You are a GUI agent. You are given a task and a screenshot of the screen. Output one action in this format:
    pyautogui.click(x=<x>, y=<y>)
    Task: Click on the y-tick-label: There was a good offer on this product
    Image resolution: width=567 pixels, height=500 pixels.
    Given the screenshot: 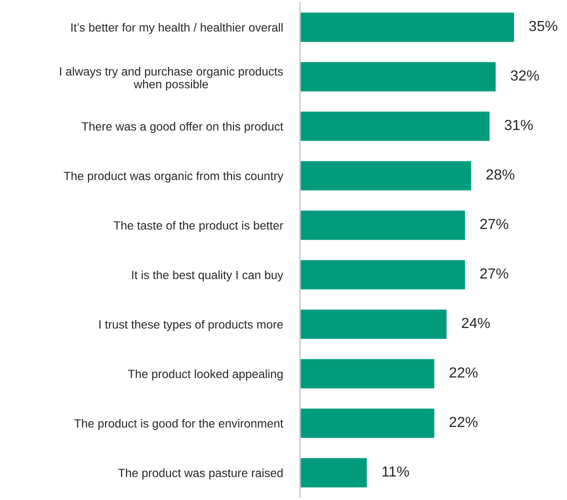 What is the action you would take?
    pyautogui.click(x=183, y=127)
    